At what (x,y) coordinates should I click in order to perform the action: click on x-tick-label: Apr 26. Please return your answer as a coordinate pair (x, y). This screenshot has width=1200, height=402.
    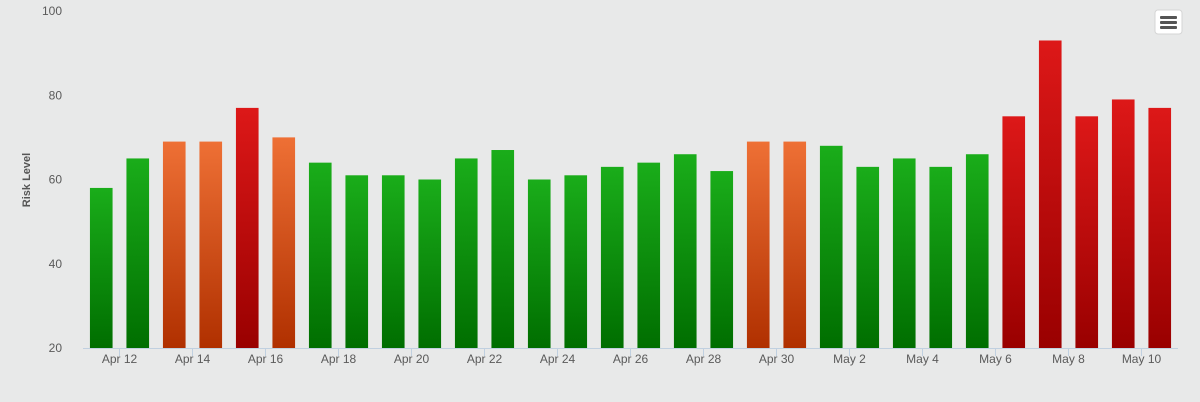
    Looking at the image, I should click on (631, 359).